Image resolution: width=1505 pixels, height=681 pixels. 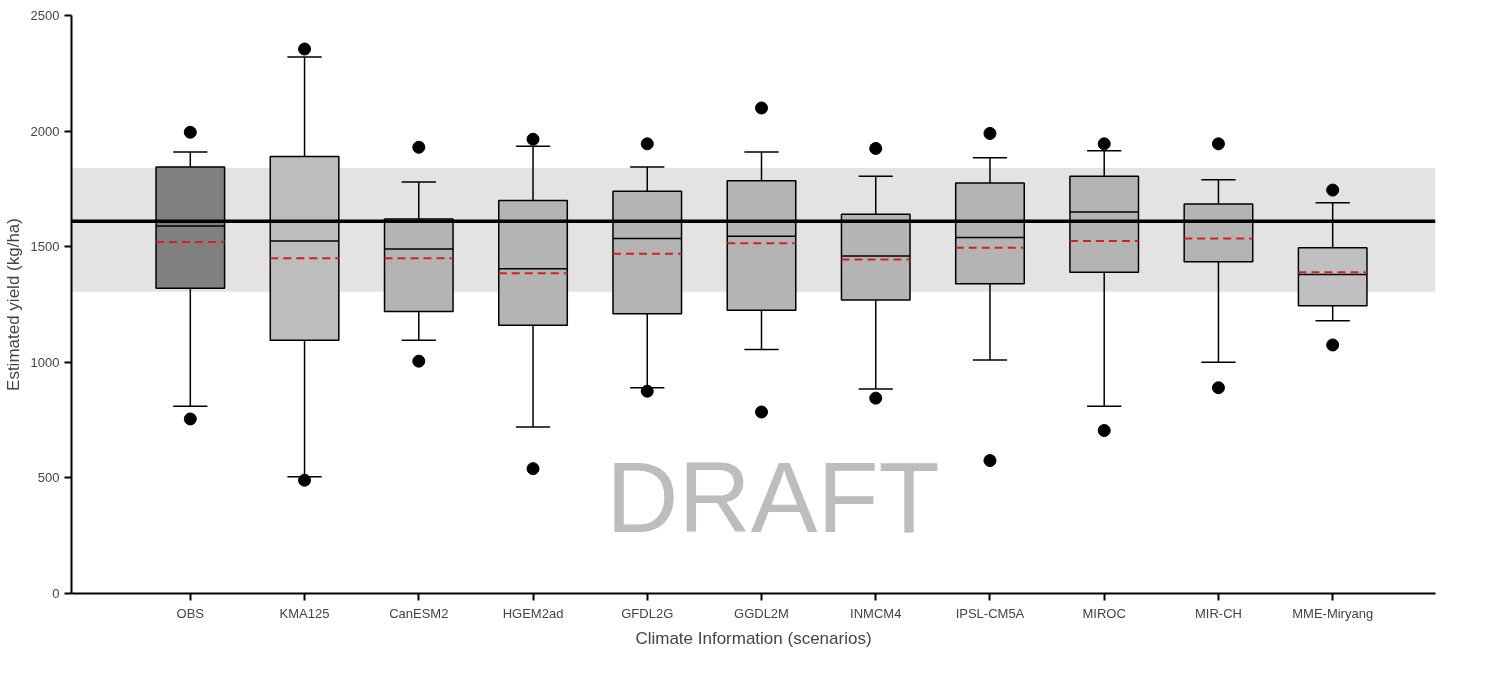 I want to click on x-tick-label: MIR-CH, so click(x=1218, y=613).